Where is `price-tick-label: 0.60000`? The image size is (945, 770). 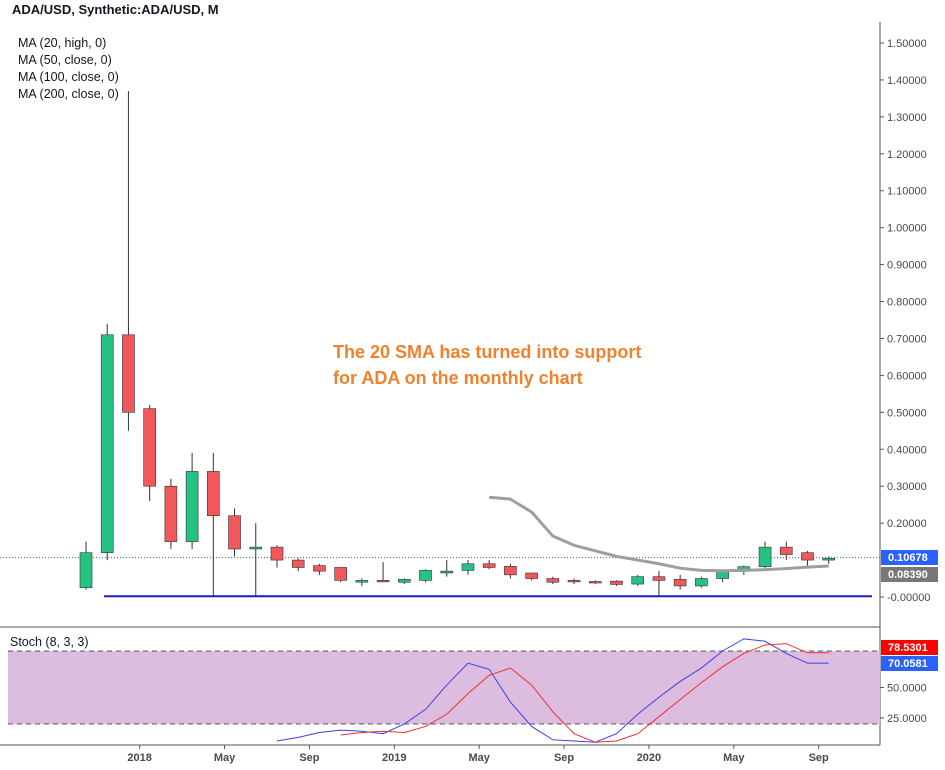
price-tick-label: 0.60000 is located at coordinates (907, 376).